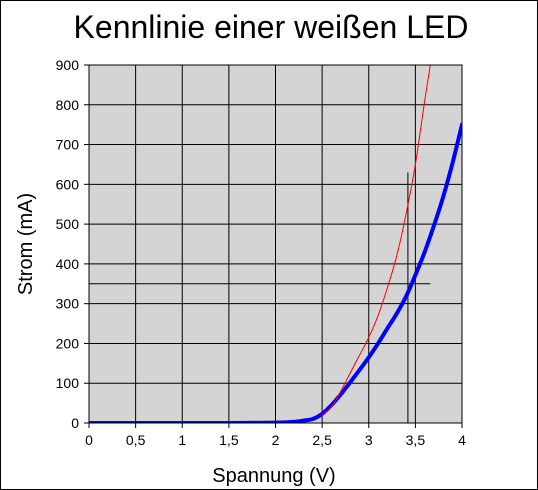  Describe the element at coordinates (89, 440) in the screenshot. I see `x-tick-label: 0` at that location.